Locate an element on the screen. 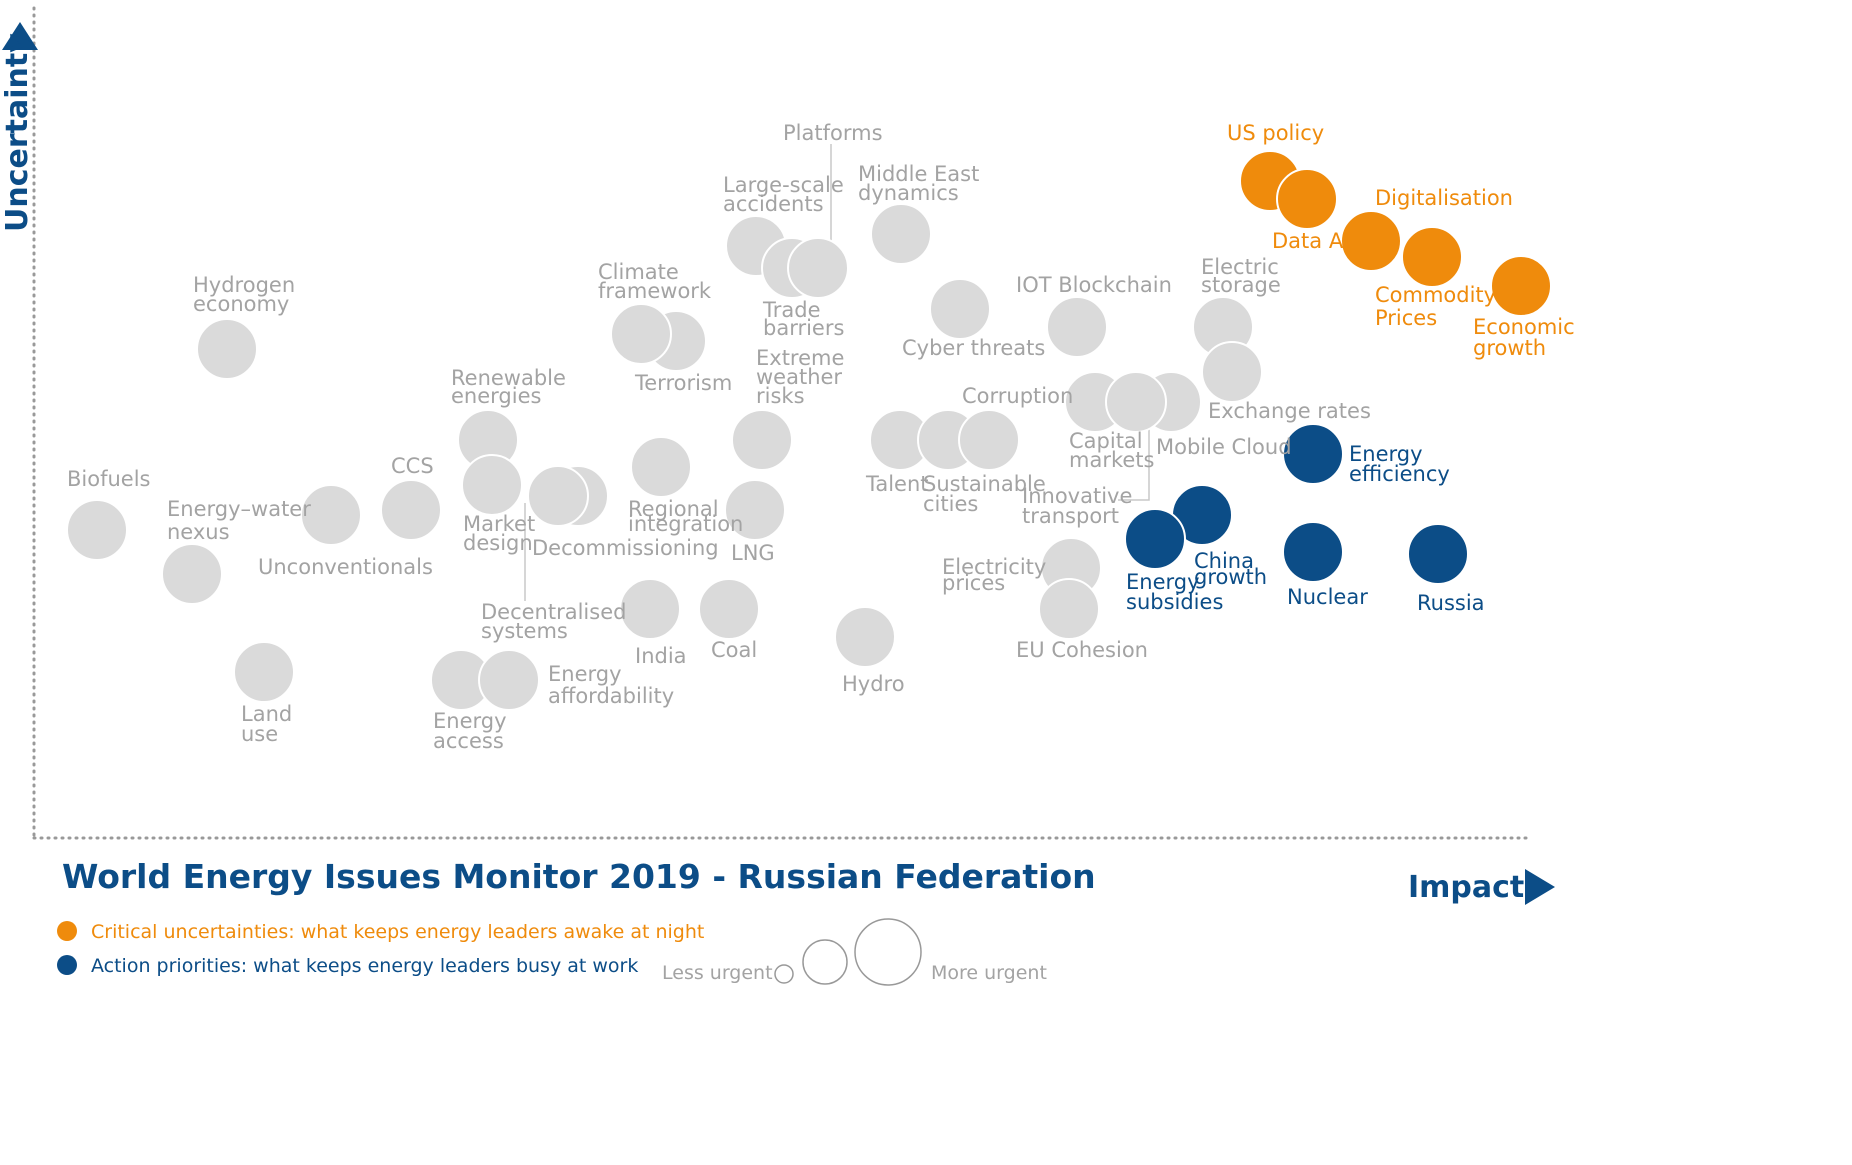 The height and width of the screenshot is (1165, 1852). data-label: Hydrogen economy is located at coordinates (244, 294).